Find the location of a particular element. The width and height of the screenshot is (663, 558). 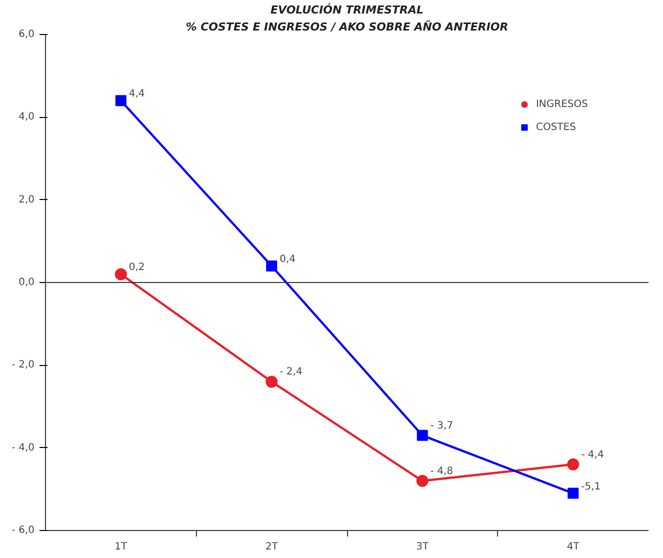

y-tick-label: 2,0 is located at coordinates (26, 200).